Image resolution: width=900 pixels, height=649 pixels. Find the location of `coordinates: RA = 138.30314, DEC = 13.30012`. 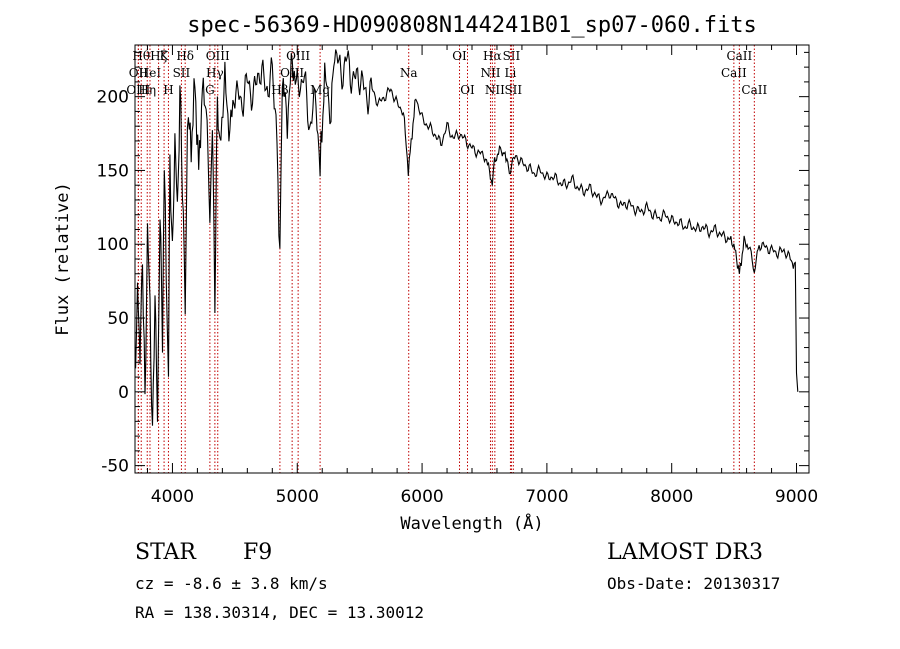

coordinates: RA = 138.30314, DEC = 13.30012 is located at coordinates (279, 612).